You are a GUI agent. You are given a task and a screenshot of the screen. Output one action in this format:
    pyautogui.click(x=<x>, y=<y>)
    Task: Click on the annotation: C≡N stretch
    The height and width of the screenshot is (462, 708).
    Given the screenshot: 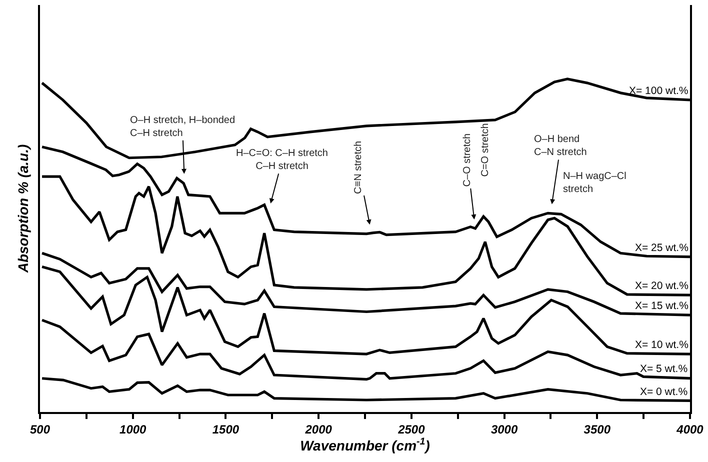 What is the action you would take?
    pyautogui.click(x=358, y=167)
    